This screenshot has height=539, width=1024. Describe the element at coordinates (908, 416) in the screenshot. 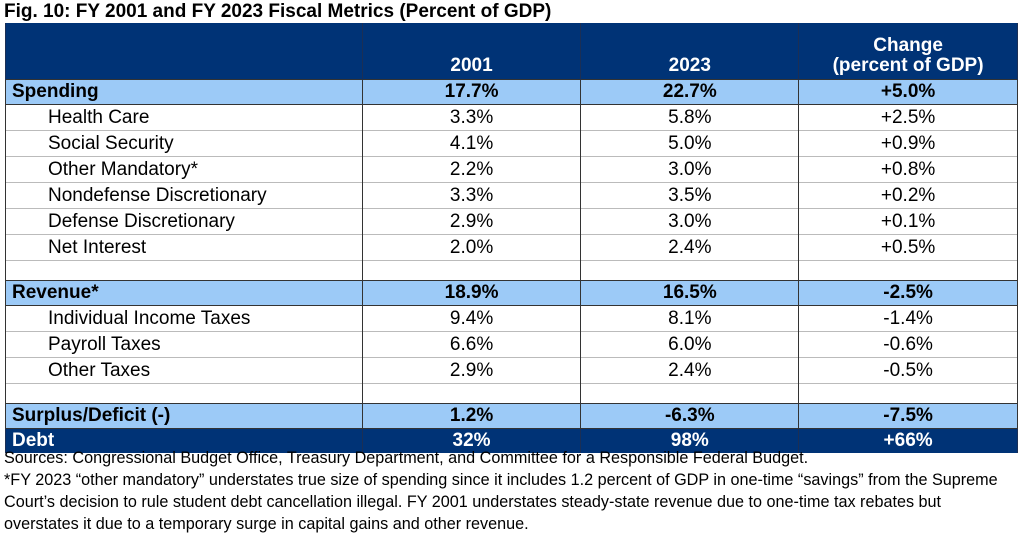

I see `value-change: -7.5%` at that location.